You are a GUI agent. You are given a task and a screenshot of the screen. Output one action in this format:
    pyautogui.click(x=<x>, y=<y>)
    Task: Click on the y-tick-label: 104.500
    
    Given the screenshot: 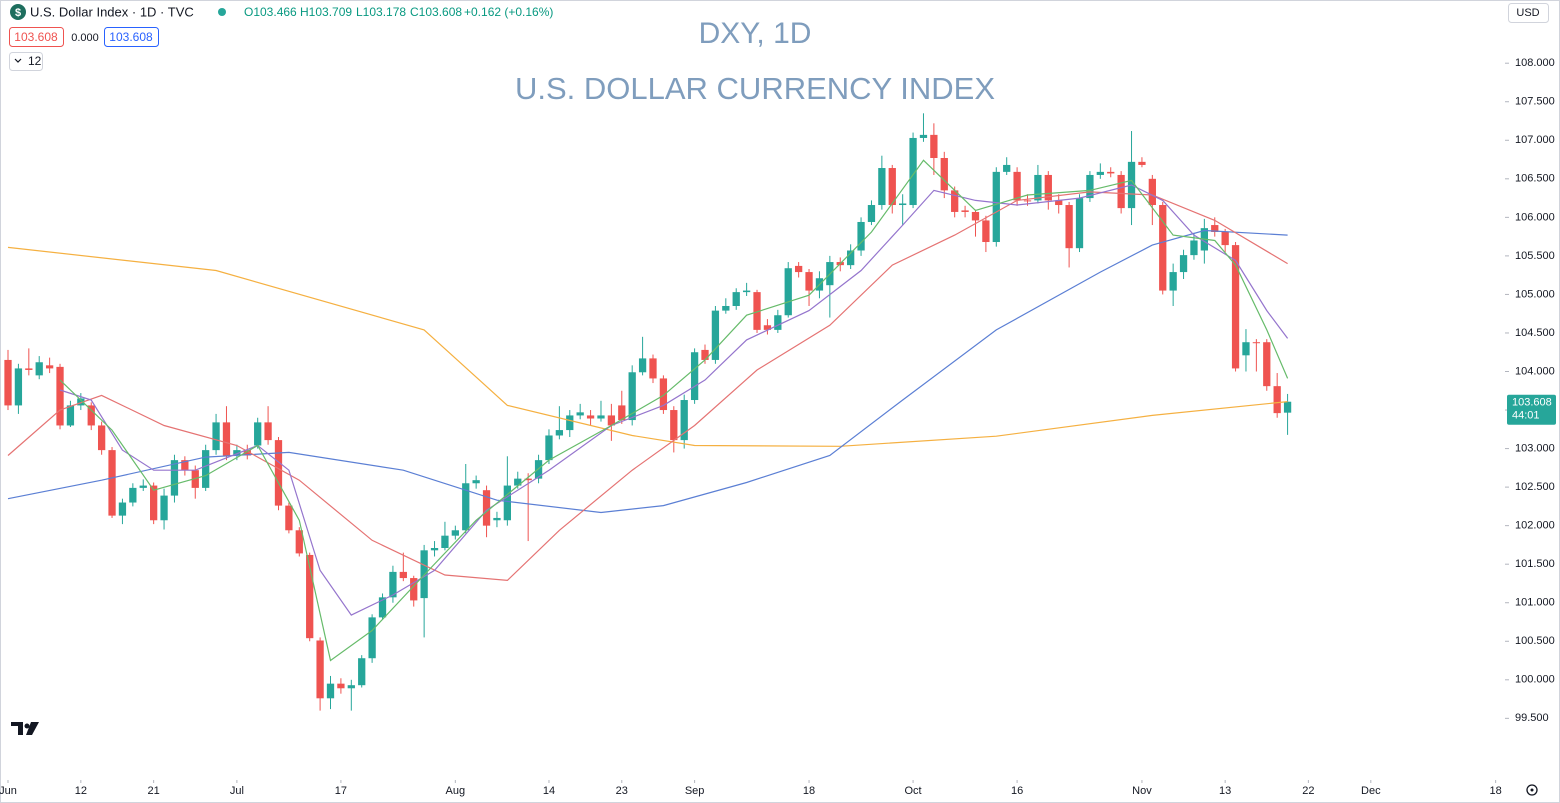 What is the action you would take?
    pyautogui.click(x=1535, y=333)
    